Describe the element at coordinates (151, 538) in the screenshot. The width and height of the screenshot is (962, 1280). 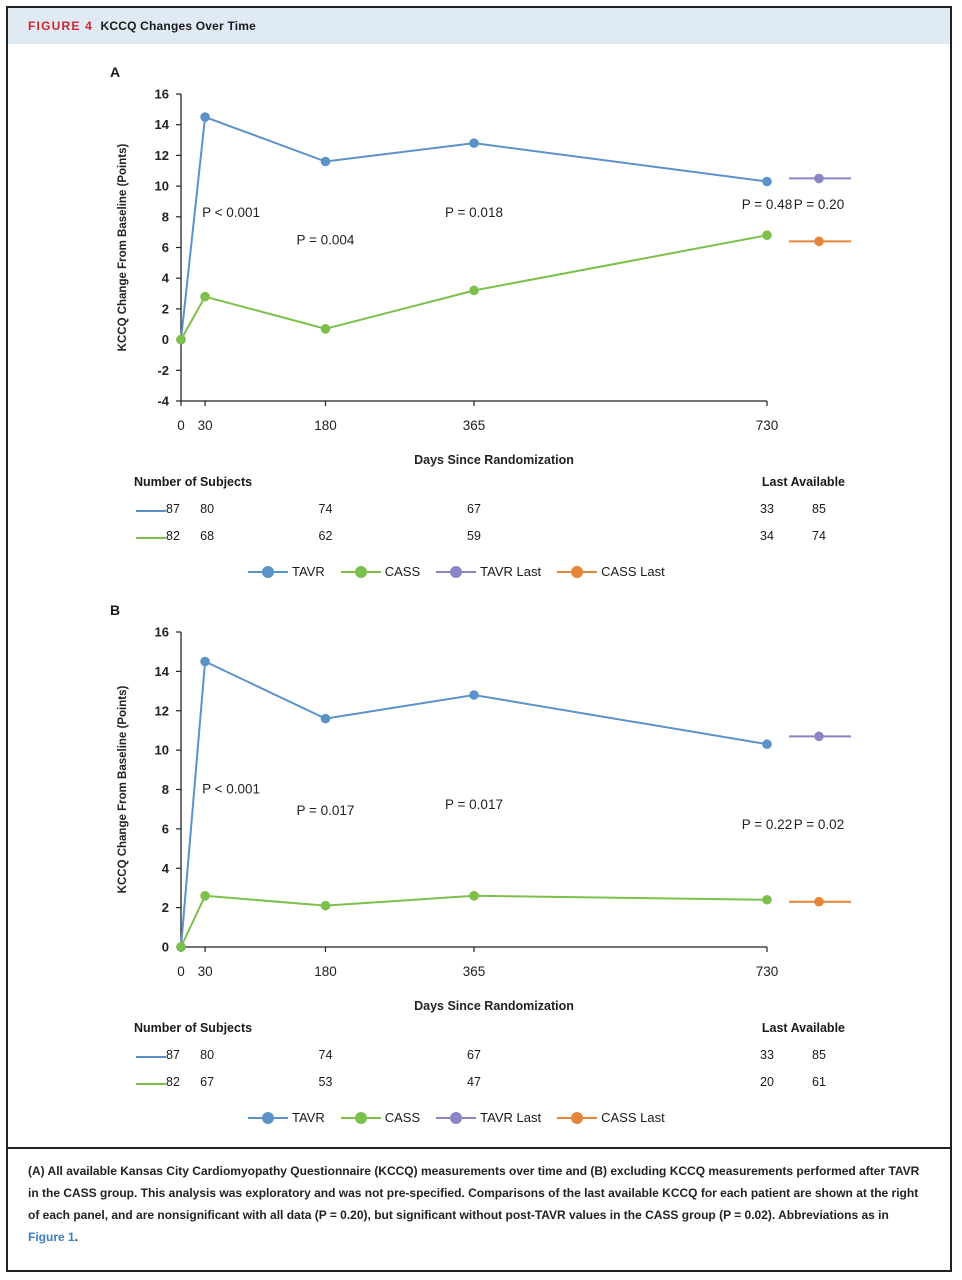
I see `panel-a-subjects-cass-swatch` at that location.